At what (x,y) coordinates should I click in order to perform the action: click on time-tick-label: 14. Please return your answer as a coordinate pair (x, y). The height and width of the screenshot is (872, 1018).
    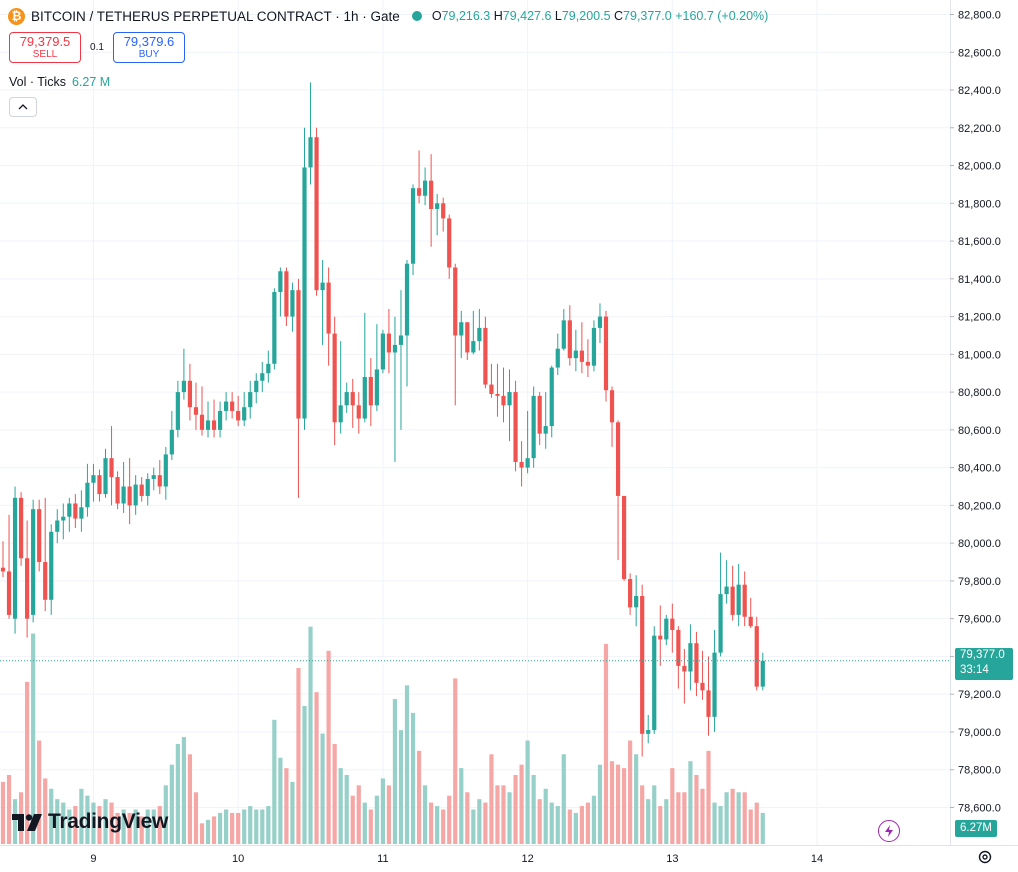
    Looking at the image, I should click on (817, 859).